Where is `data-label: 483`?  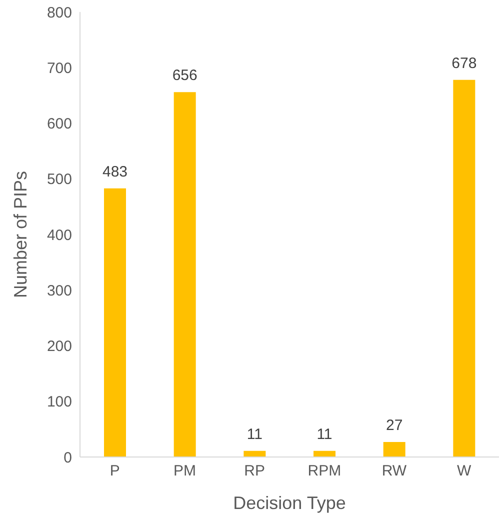
data-label: 483 is located at coordinates (115, 171).